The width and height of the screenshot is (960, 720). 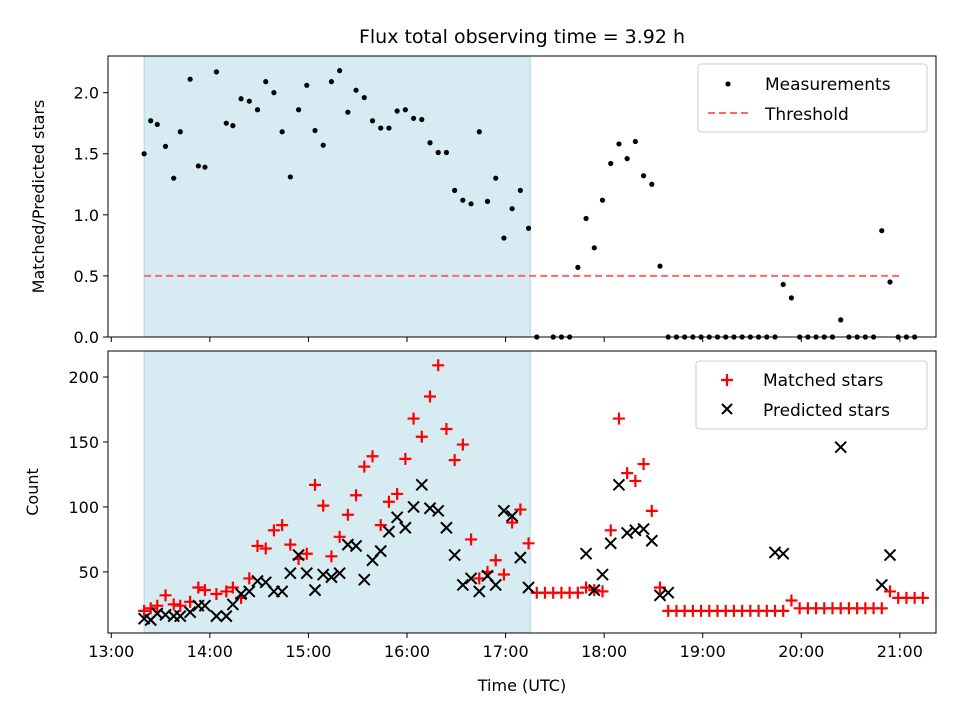 What do you see at coordinates (811, 395) in the screenshot?
I see `bottom-legend: Matched stars Predicted stars` at bounding box center [811, 395].